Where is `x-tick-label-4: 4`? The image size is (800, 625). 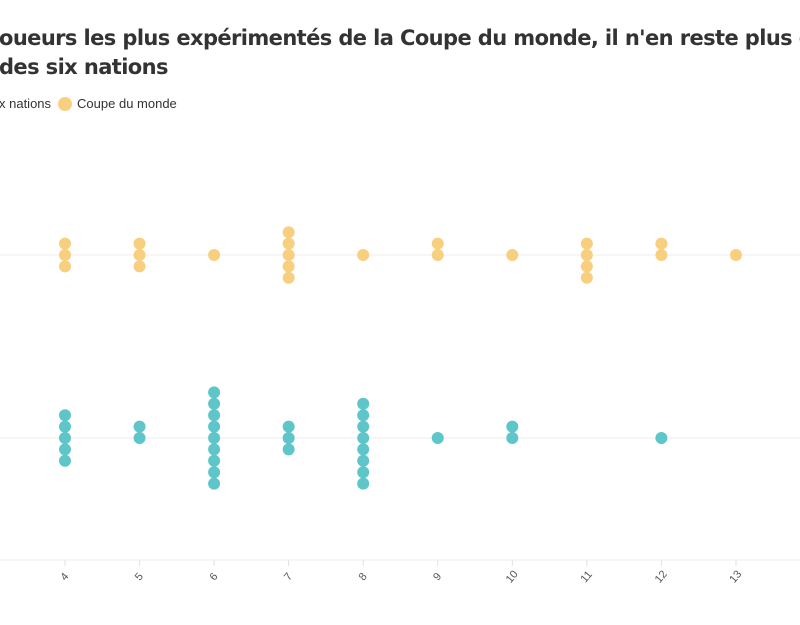 x-tick-label-4: 4 is located at coordinates (64, 577).